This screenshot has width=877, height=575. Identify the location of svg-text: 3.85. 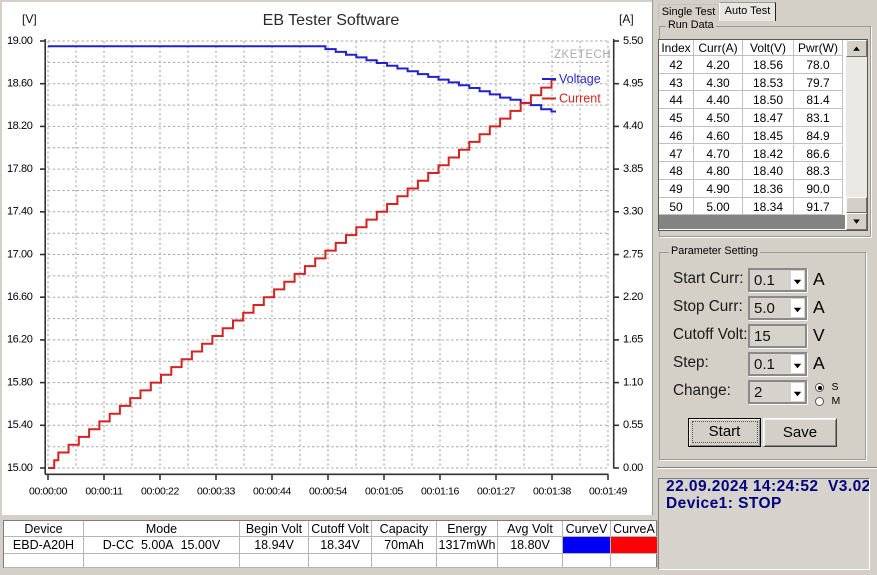
(633, 169).